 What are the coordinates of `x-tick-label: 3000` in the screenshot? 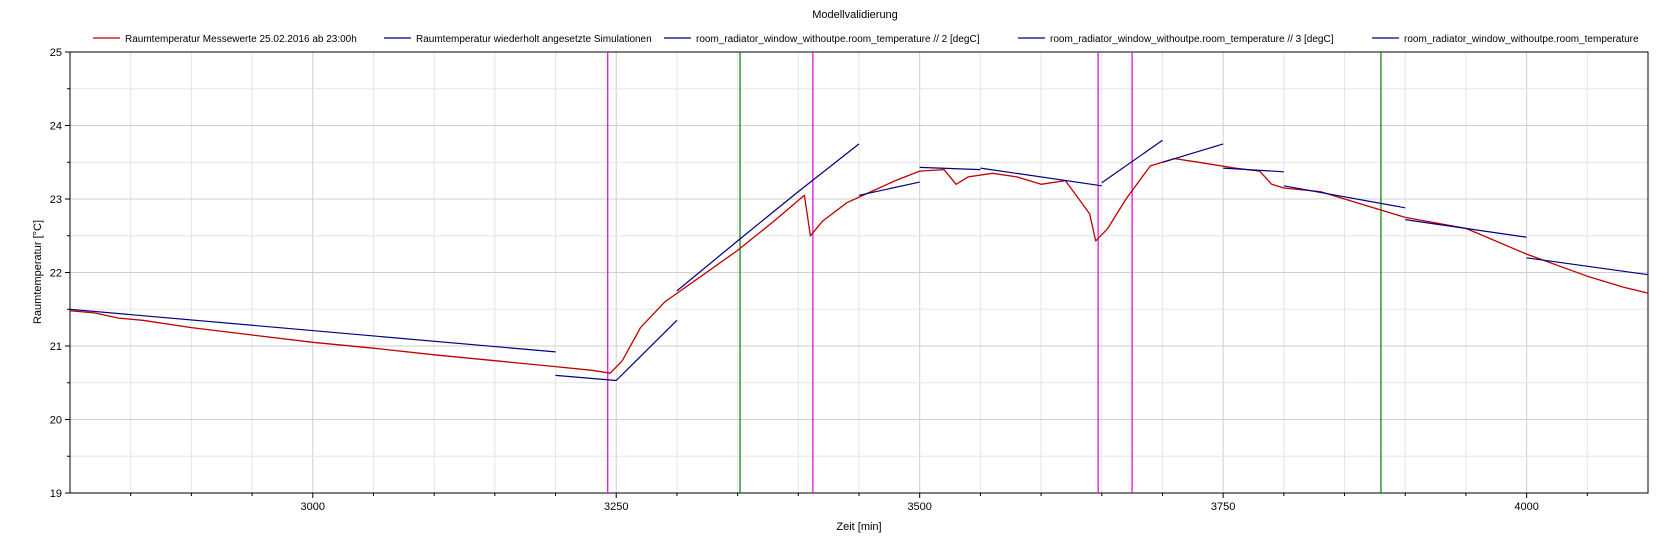 It's located at (313, 507).